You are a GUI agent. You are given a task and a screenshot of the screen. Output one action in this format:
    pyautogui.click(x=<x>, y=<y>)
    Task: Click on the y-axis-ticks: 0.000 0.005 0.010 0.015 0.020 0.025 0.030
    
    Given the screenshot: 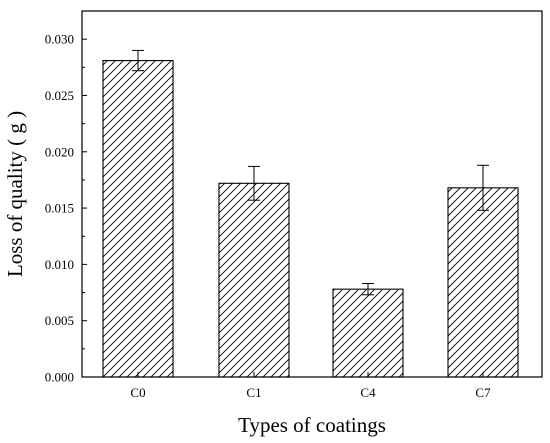 What is the action you would take?
    pyautogui.click(x=66, y=208)
    